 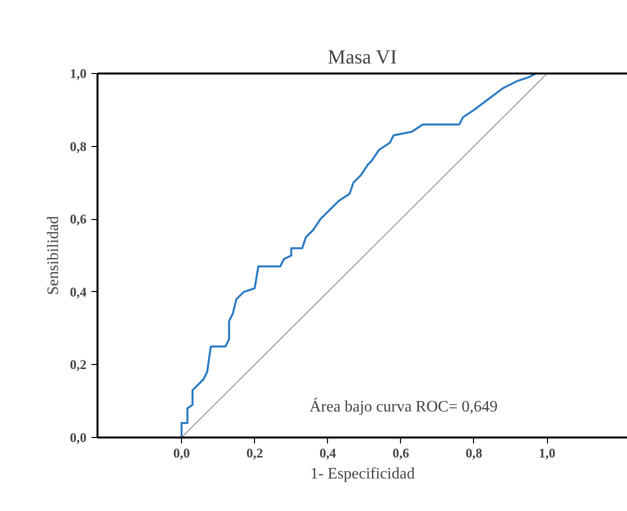 I want to click on x-tick-label: 0,0, so click(x=181, y=453).